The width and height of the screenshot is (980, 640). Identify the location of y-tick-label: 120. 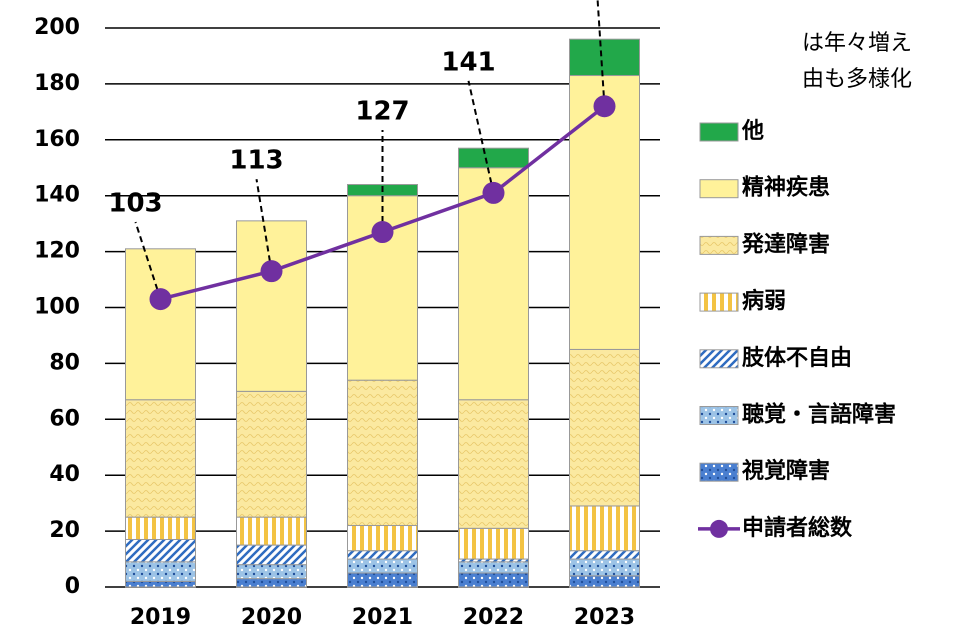
(57, 251).